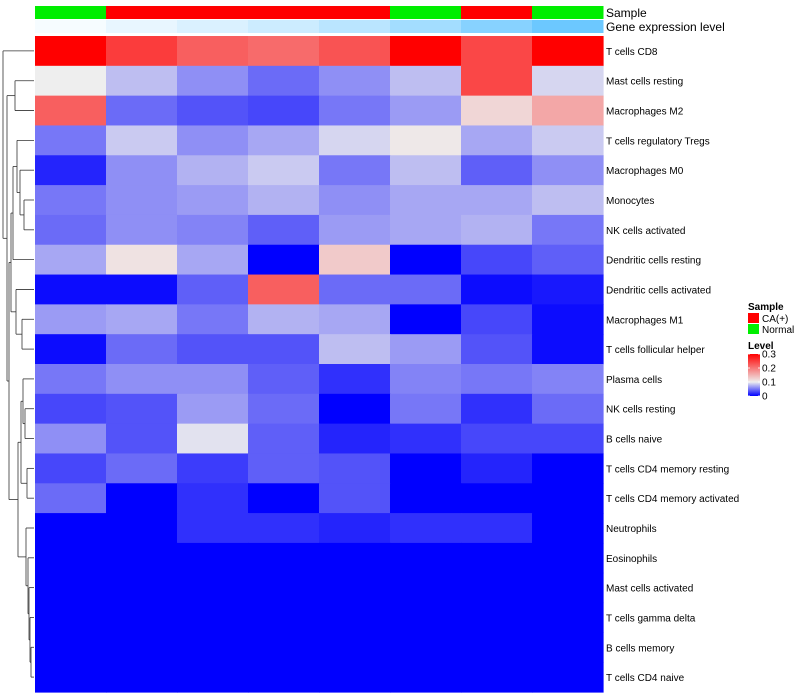  I want to click on legend-title-sample: Sample, so click(766, 307).